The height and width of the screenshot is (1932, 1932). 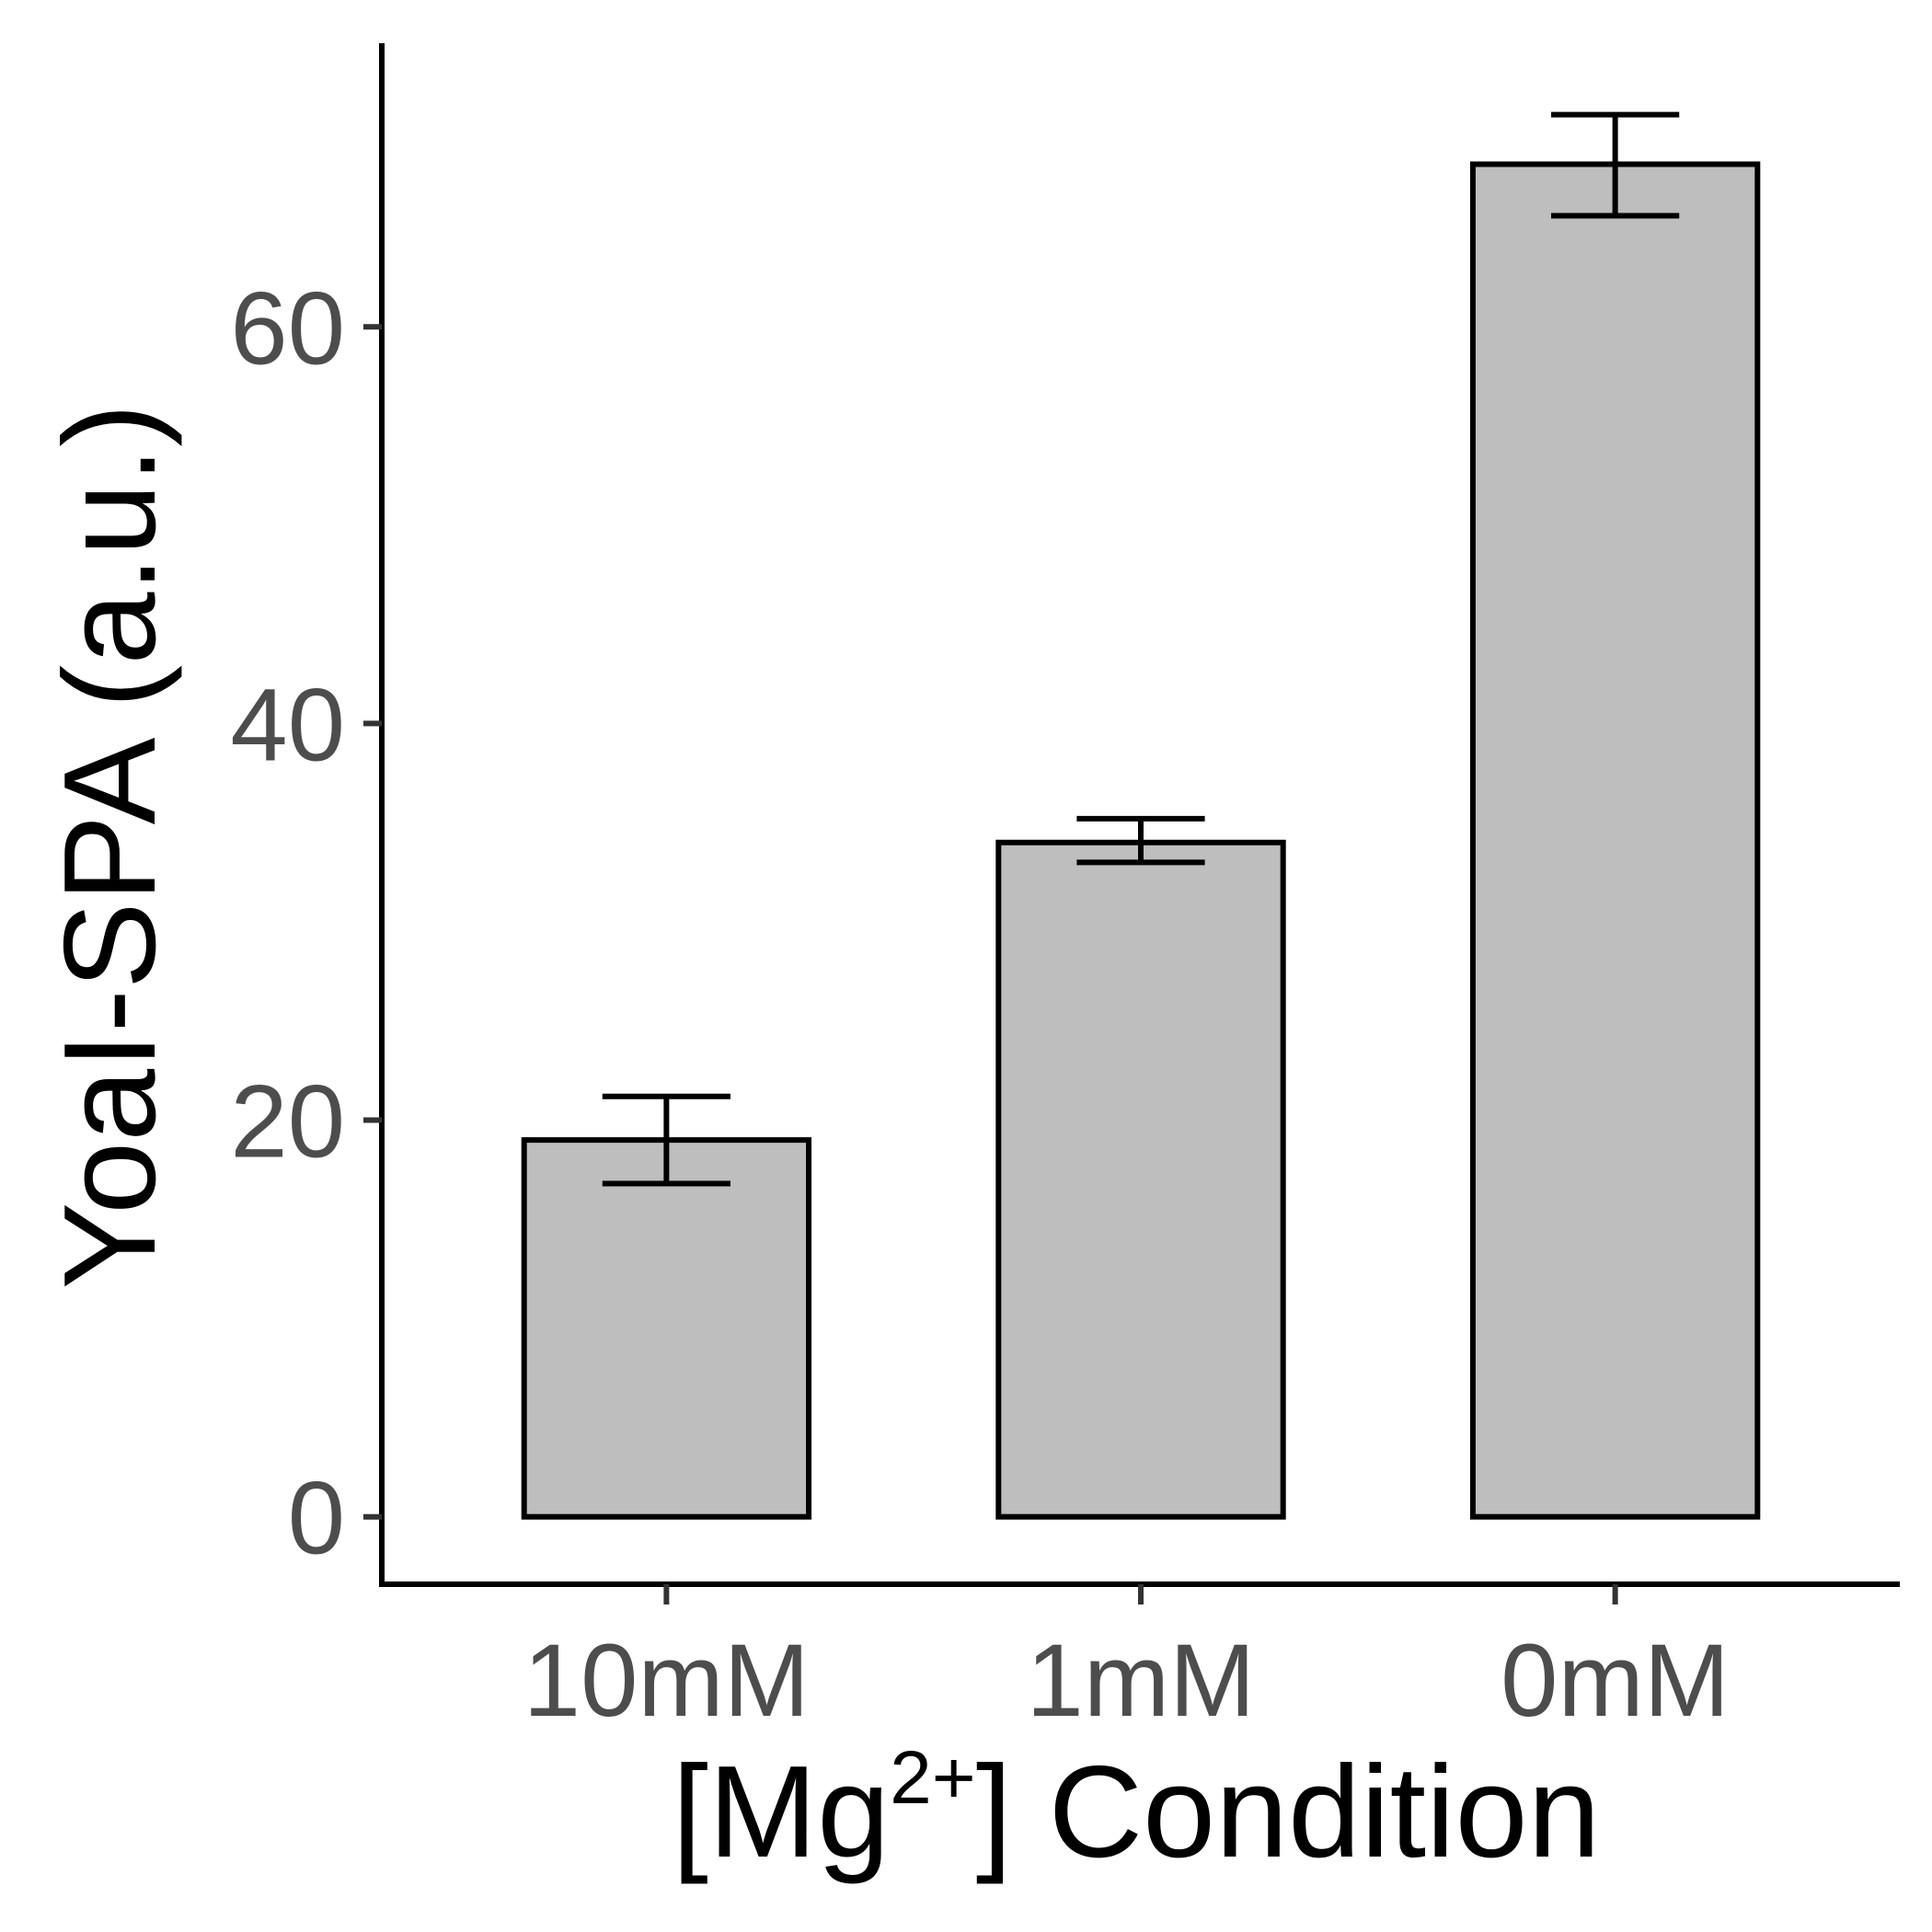 I want to click on x-axis-title: [Mg2+] Condition, so click(x=1136, y=1810).